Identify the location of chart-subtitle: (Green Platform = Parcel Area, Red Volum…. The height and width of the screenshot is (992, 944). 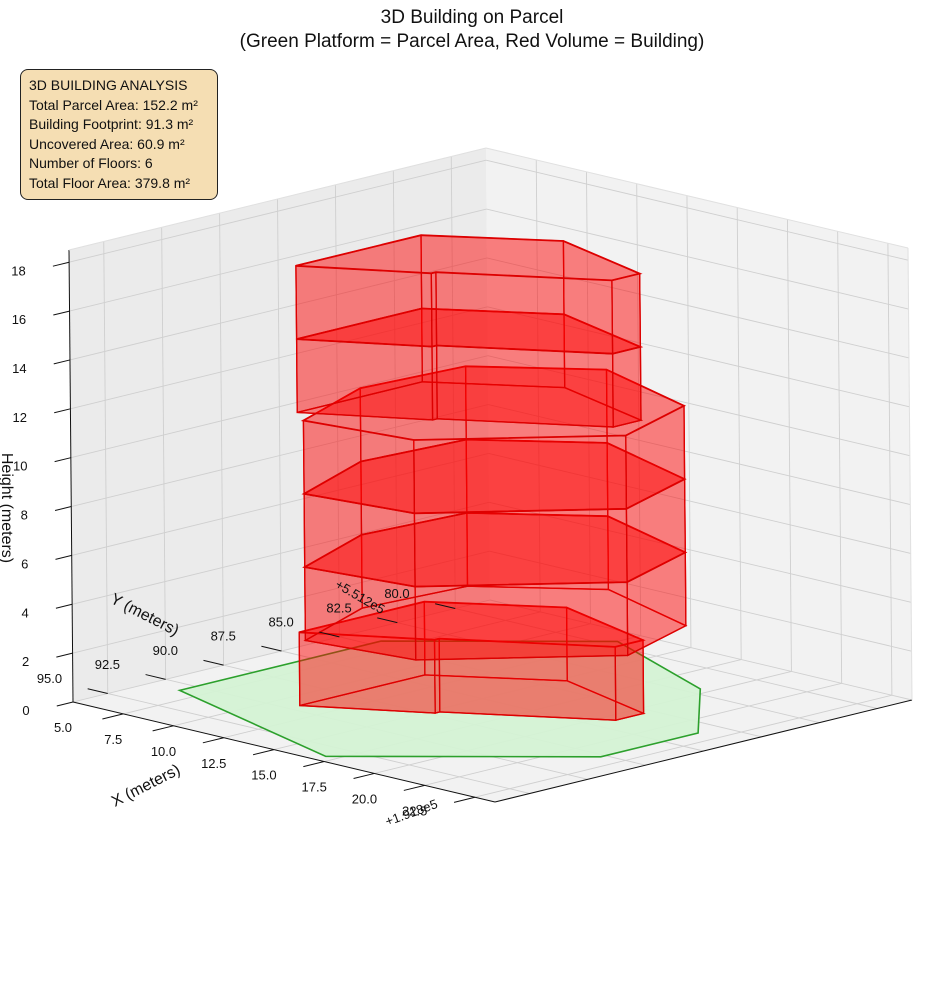
(472, 41).